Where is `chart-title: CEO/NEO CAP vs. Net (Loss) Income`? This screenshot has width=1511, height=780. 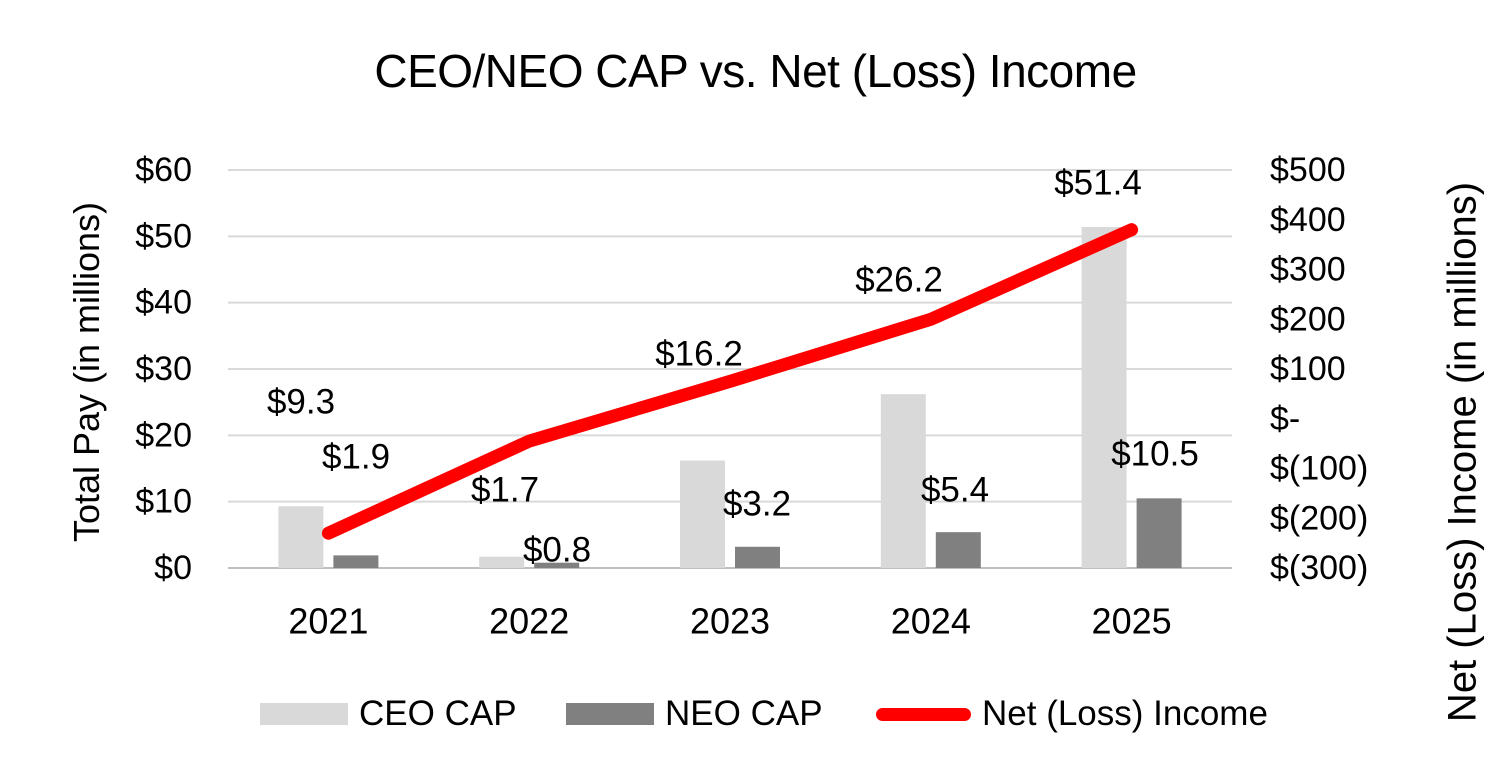
chart-title: CEO/NEO CAP vs. Net (Loss) Income is located at coordinates (755, 71).